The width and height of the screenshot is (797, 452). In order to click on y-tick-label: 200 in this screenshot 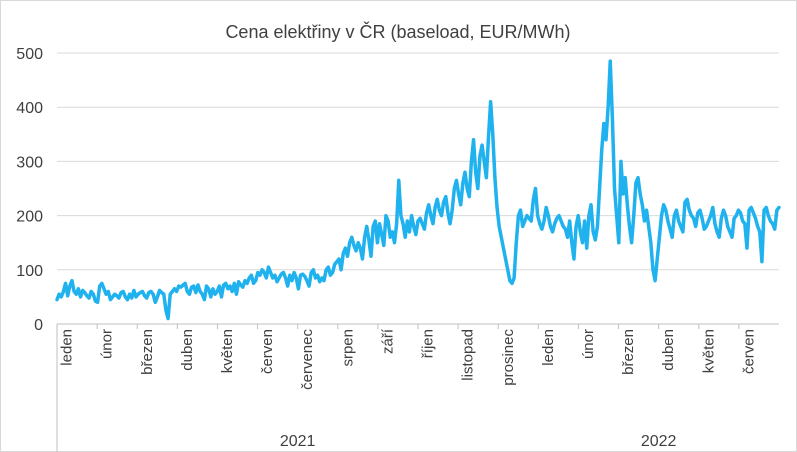, I will do `click(29, 217)`.